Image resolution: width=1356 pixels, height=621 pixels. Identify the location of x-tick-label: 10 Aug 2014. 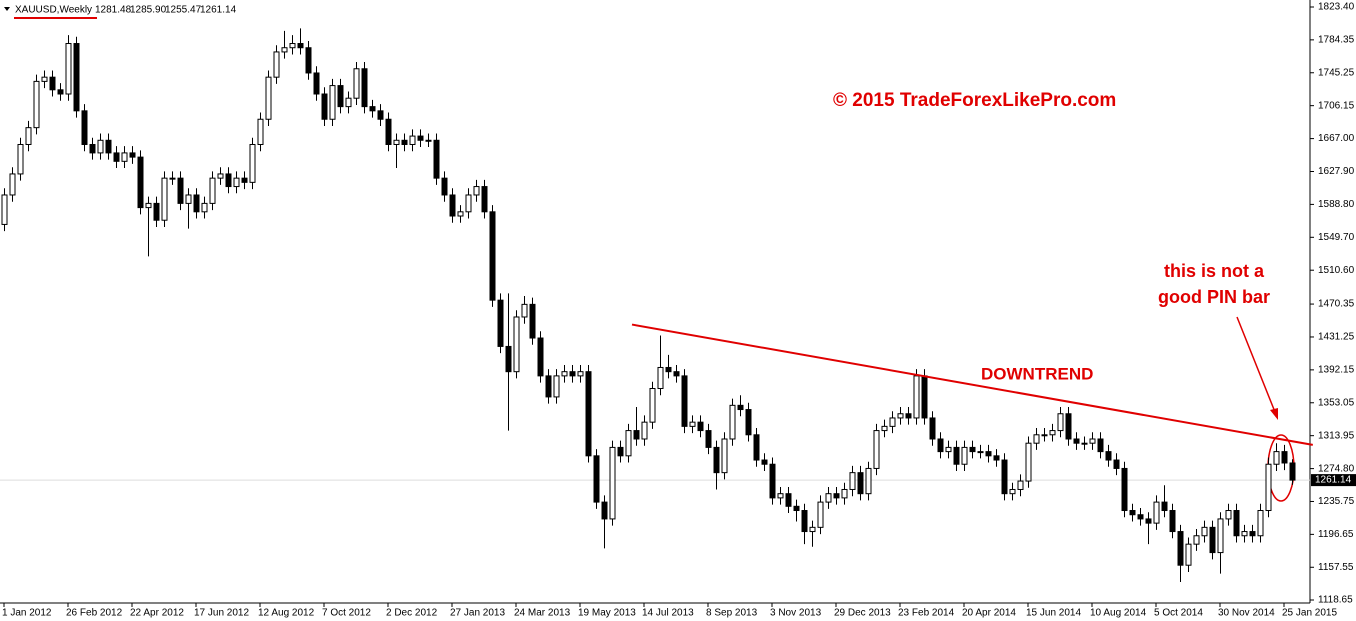
(1118, 613).